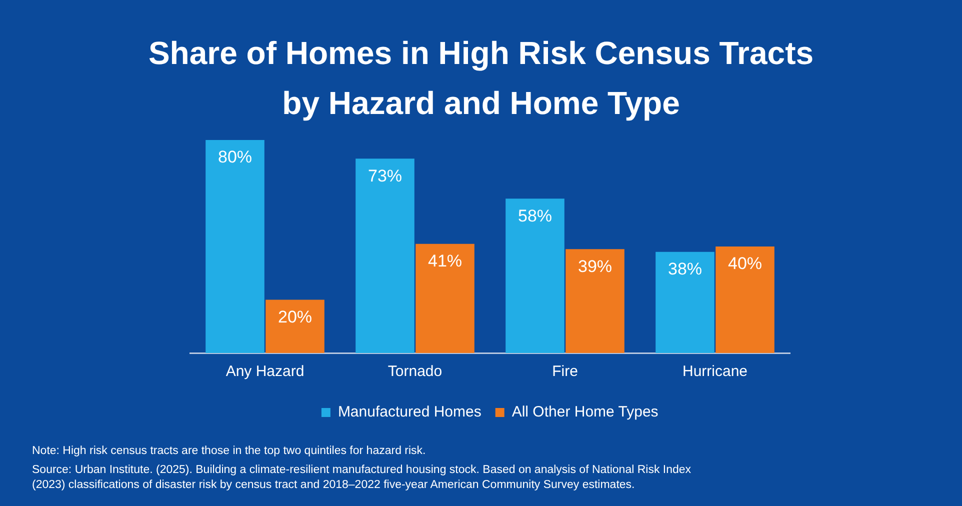 The width and height of the screenshot is (962, 506). What do you see at coordinates (415, 371) in the screenshot?
I see `x-tick-label: Tornado` at bounding box center [415, 371].